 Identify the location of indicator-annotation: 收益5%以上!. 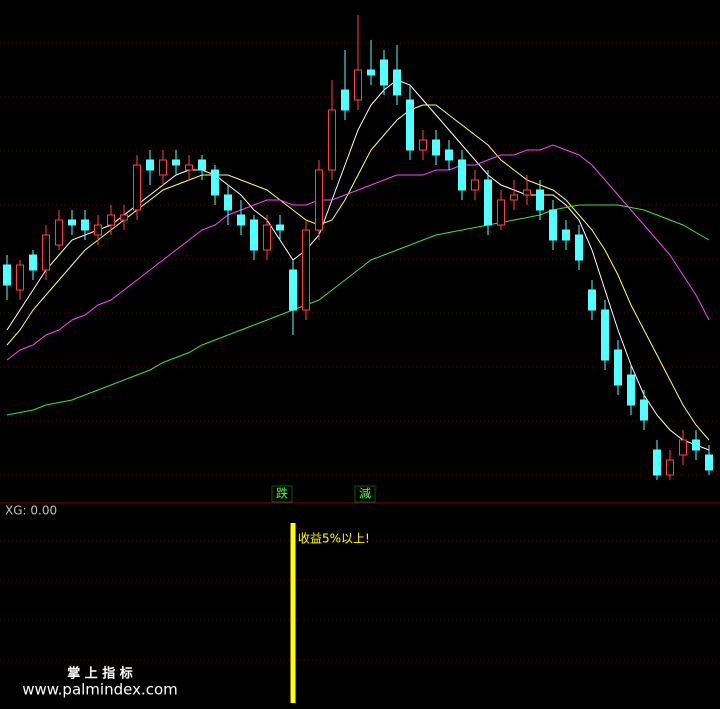
(334, 539).